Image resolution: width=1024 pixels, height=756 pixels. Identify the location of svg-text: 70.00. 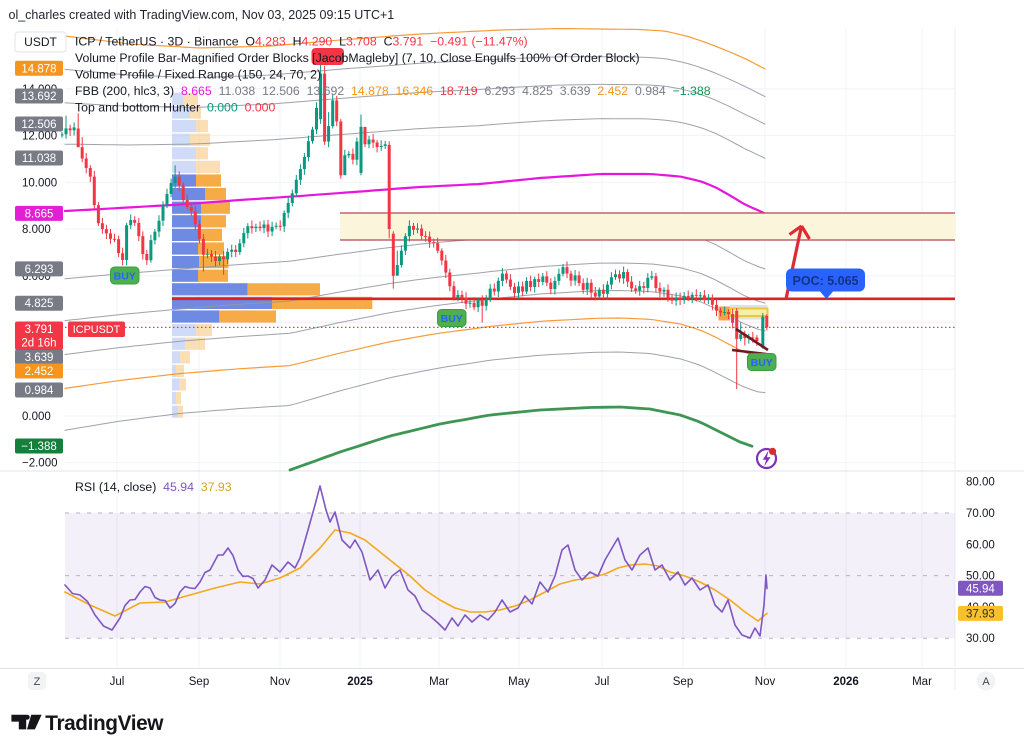
(980, 514).